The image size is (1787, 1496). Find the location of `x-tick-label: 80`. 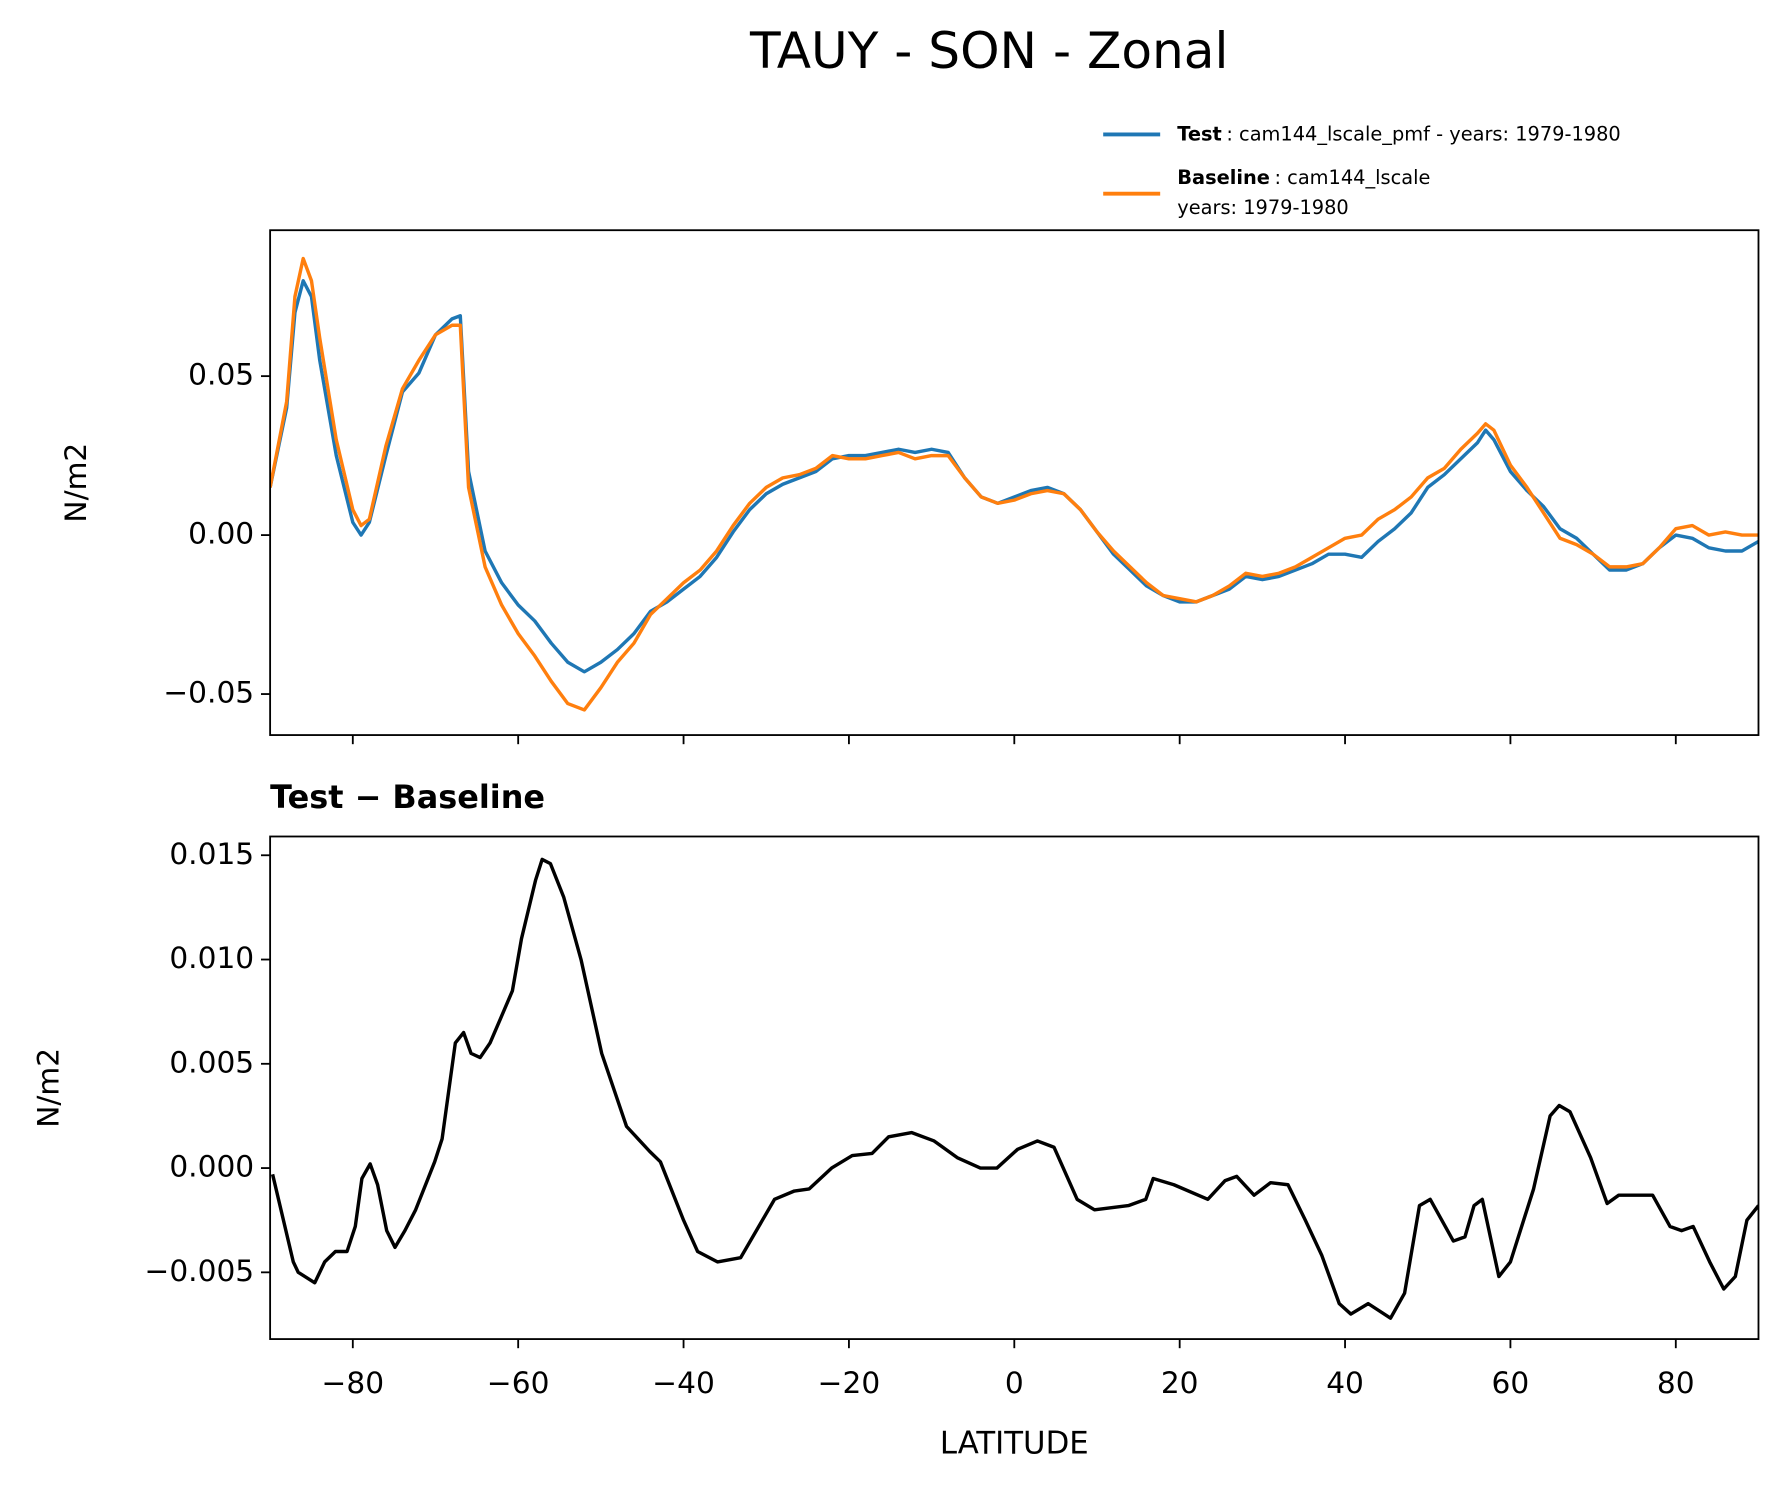

x-tick-label: 80 is located at coordinates (1676, 1382).